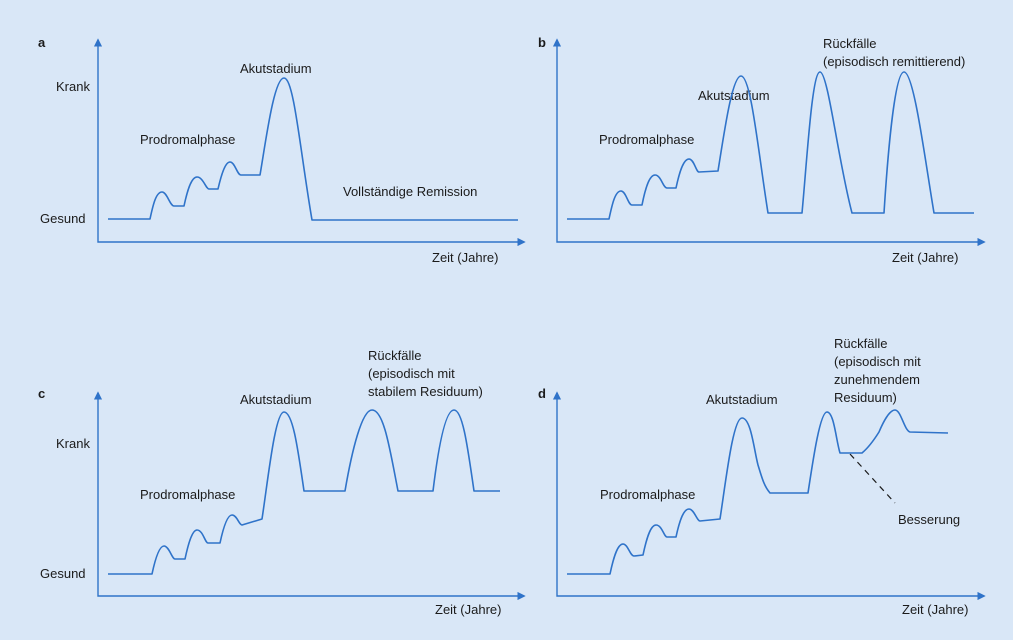 The width and height of the screenshot is (1013, 640). Describe the element at coordinates (73, 443) in the screenshot. I see `y-label-krank-c: Krank` at that location.